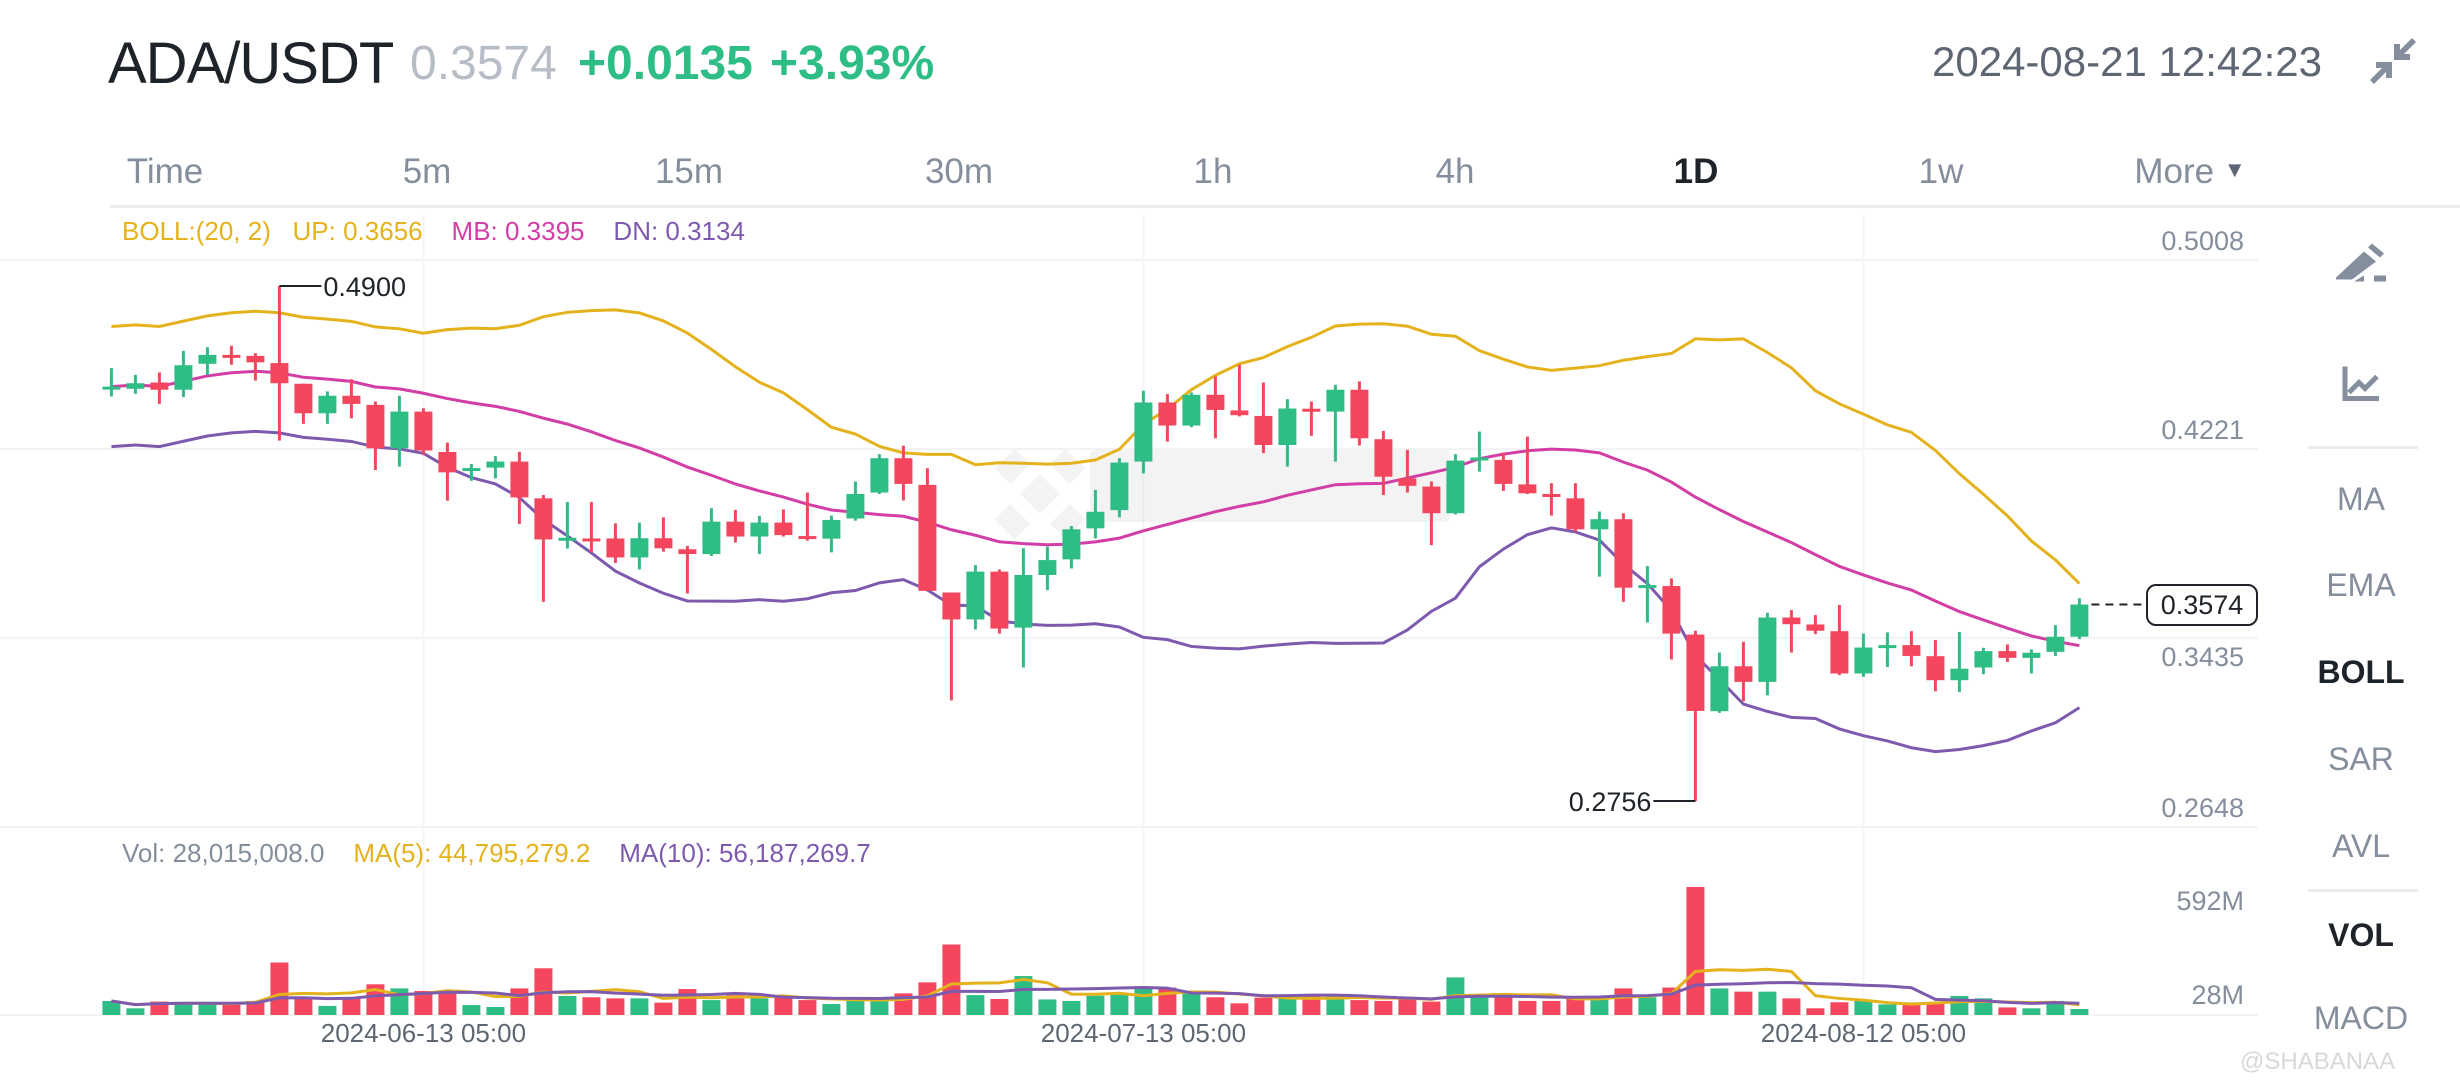 The width and height of the screenshot is (2460, 1080). I want to click on tab-1d: 1D, so click(1696, 171).